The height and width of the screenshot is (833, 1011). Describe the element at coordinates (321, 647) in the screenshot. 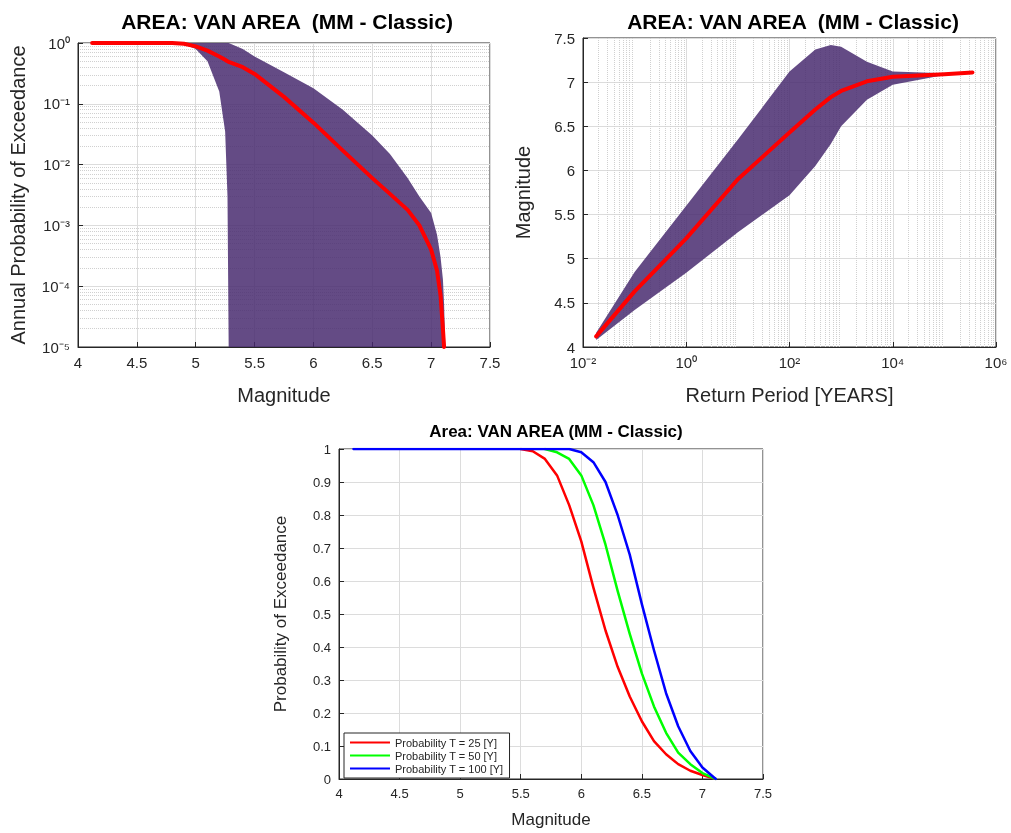

I see `y-tick-label: 0.4` at that location.